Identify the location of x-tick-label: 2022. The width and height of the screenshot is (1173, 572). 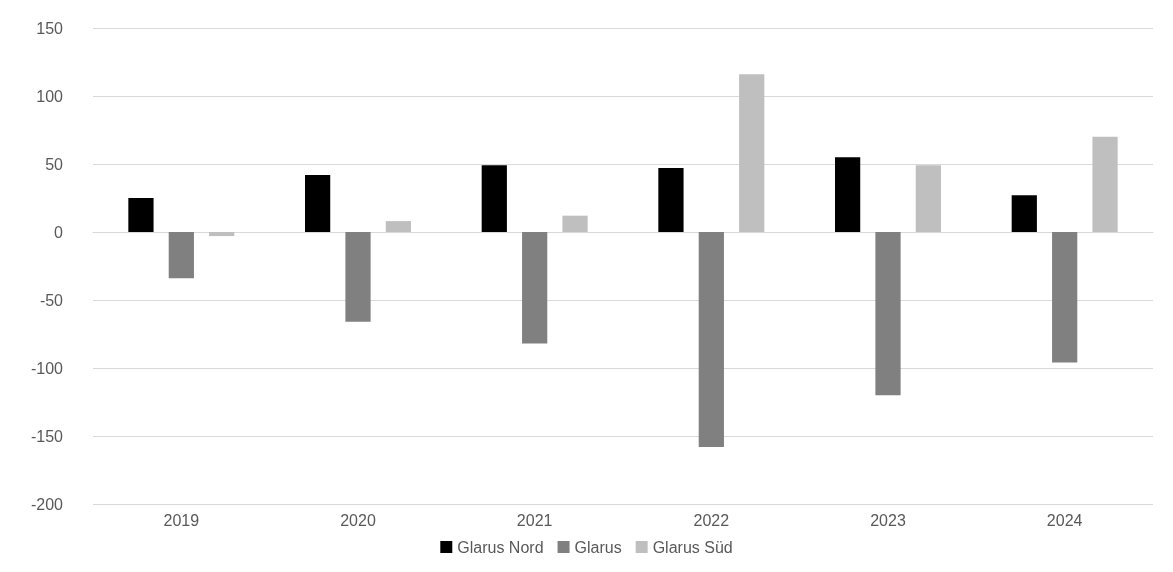
(711, 520).